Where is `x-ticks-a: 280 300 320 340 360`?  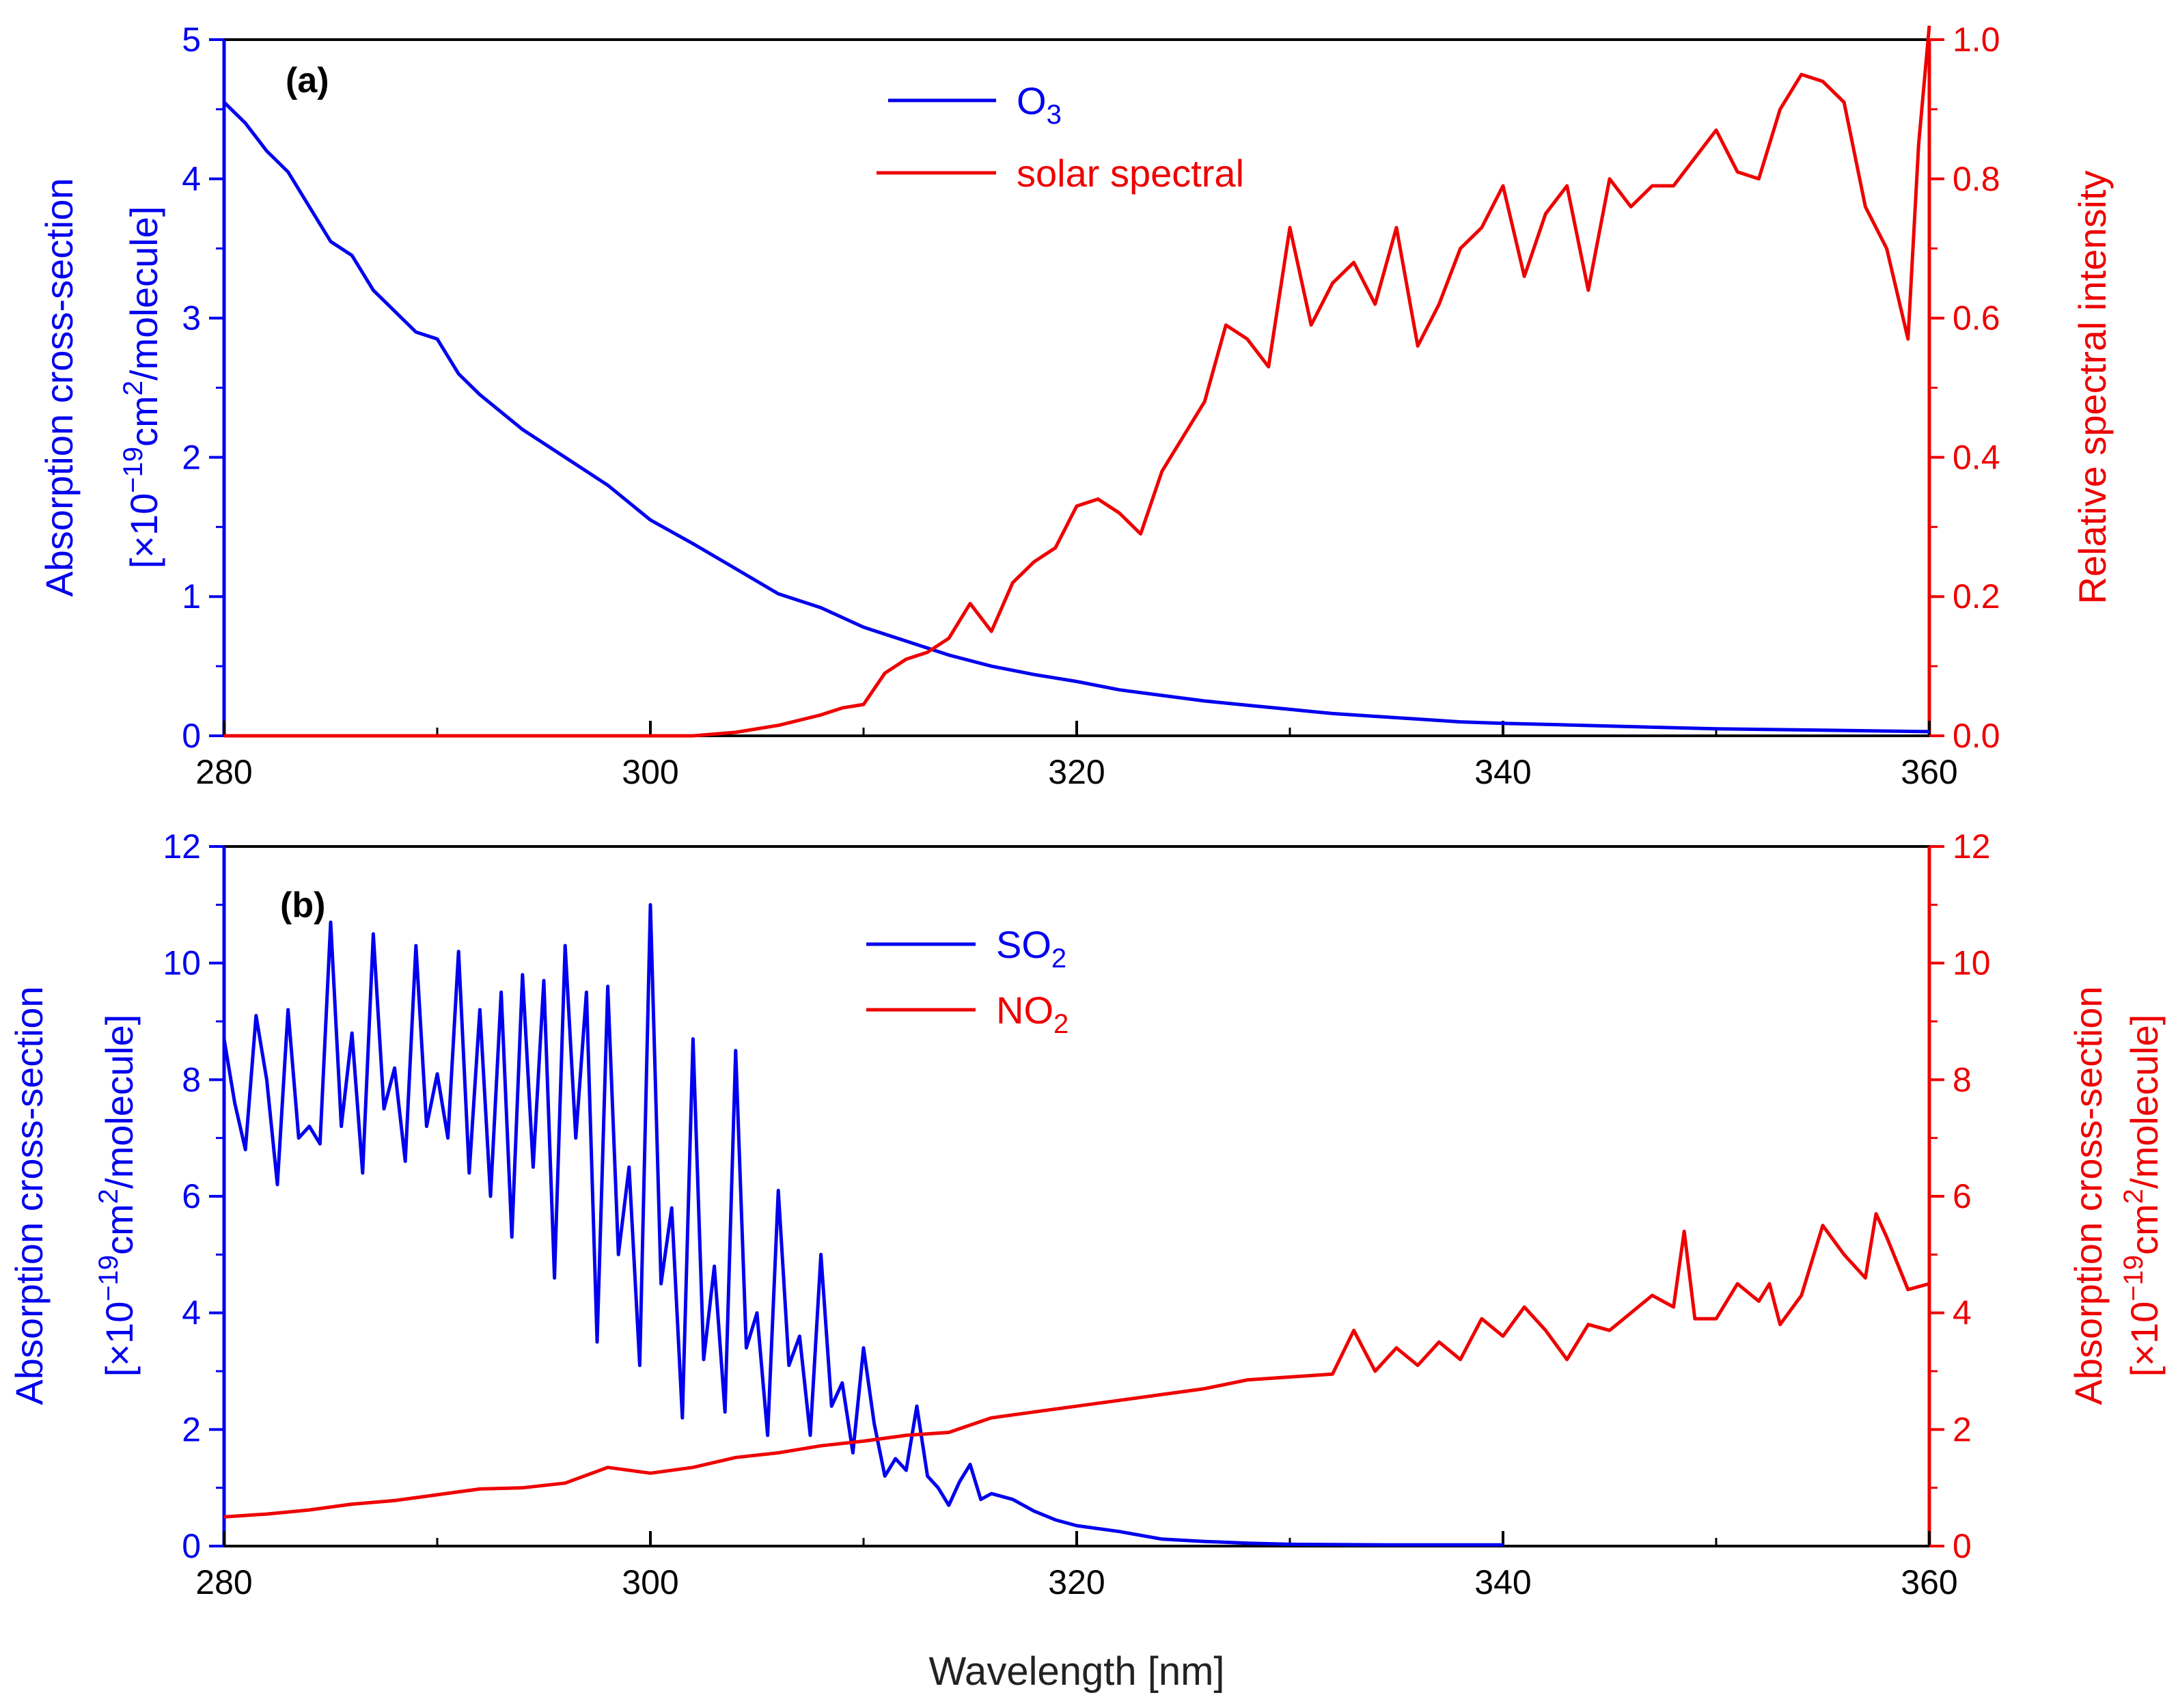 x-ticks-a: 280 300 320 340 360 is located at coordinates (1076, 756).